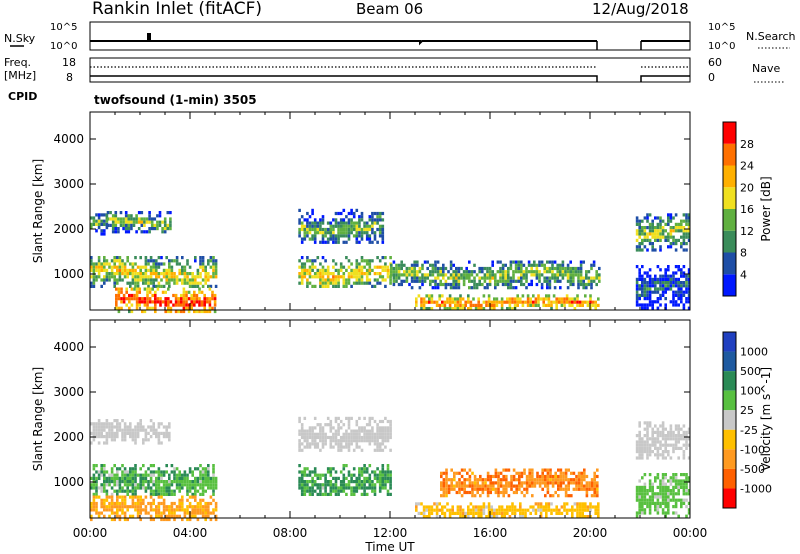 This screenshot has width=800, height=554. I want to click on colorbar-swatch, so click(729, 220).